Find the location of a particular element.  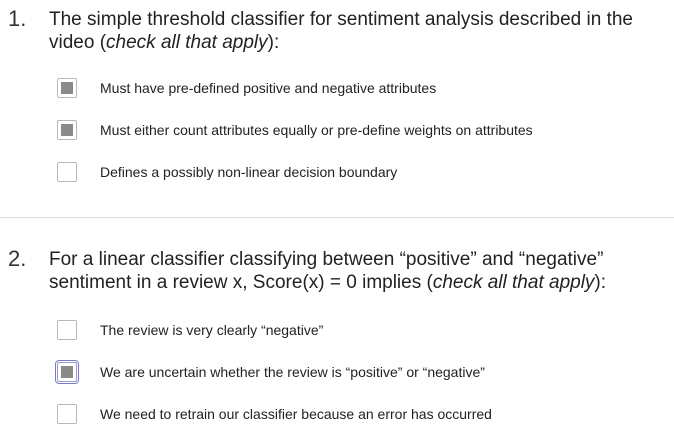

option-item: The review is very clearly “negative” is located at coordinates (274, 341).